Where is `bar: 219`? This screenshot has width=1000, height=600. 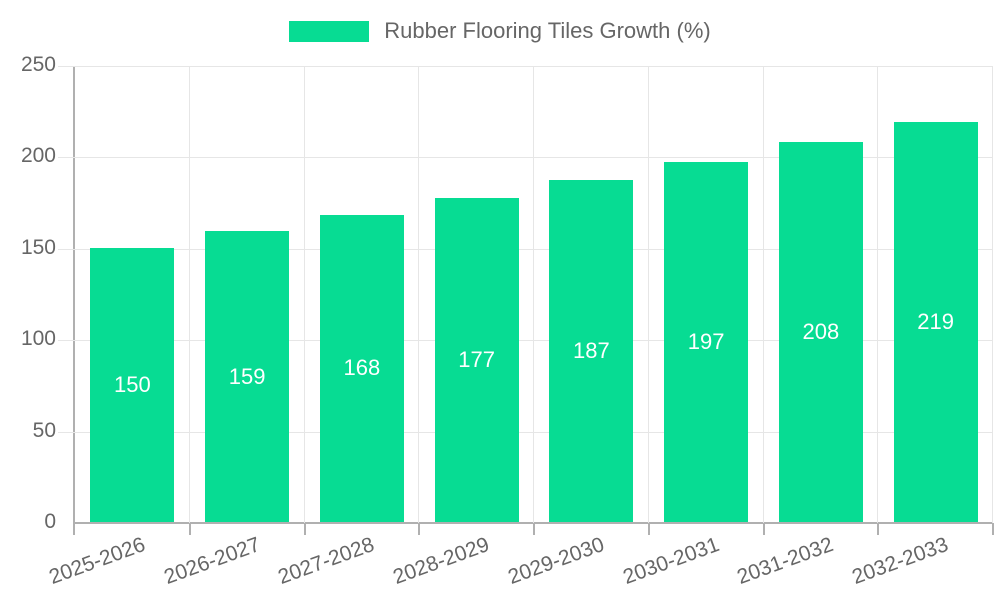
bar: 219 is located at coordinates (935, 321).